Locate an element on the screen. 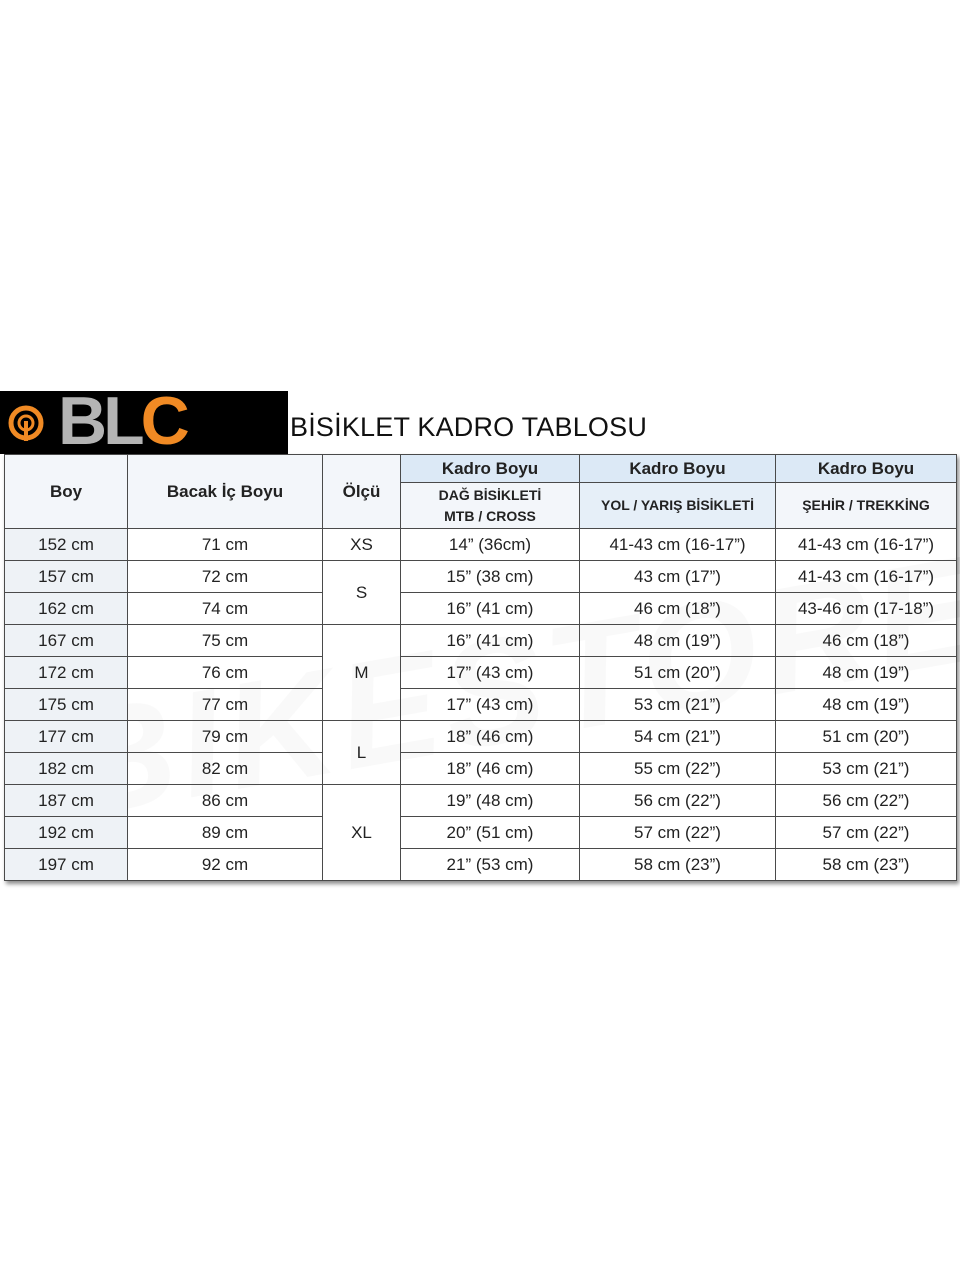 This screenshot has height=1280, width=960. header-mtb-line1: DAĞ BİSİKLETİ is located at coordinates (490, 494).